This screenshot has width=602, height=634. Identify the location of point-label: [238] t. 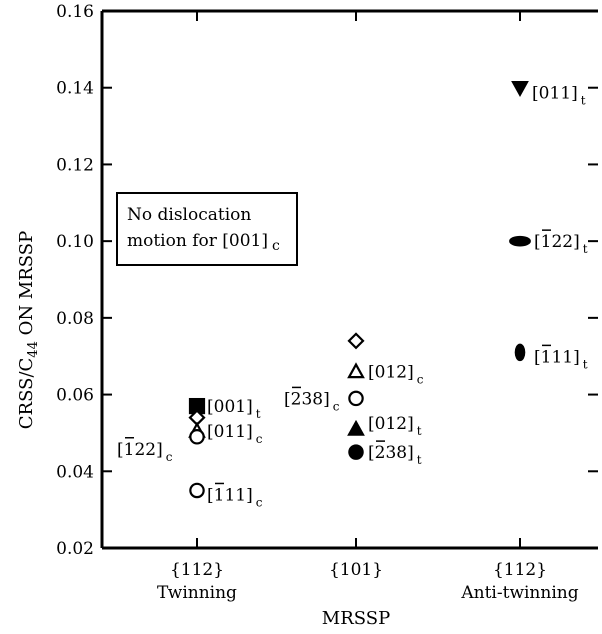
(395, 455).